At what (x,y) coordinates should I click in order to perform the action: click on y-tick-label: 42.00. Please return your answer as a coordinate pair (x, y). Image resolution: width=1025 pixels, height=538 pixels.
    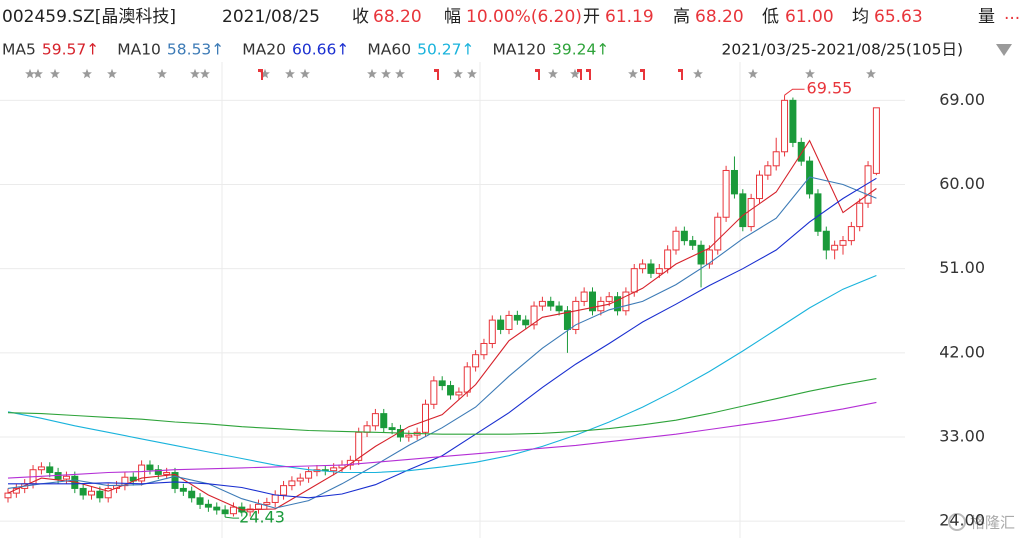
    Looking at the image, I should click on (962, 351).